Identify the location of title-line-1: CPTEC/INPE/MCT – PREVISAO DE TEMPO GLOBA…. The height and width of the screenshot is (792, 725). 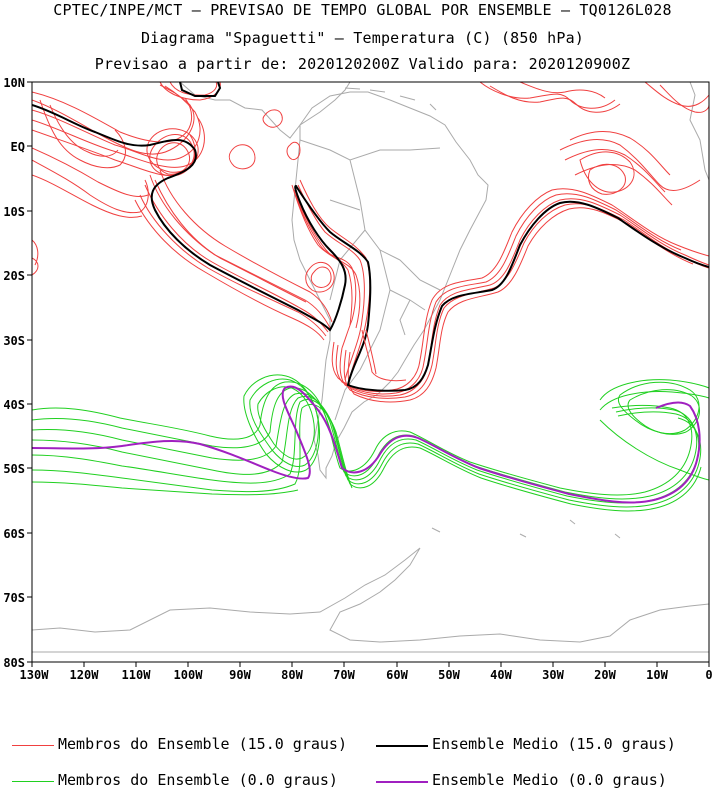
(362, 10).